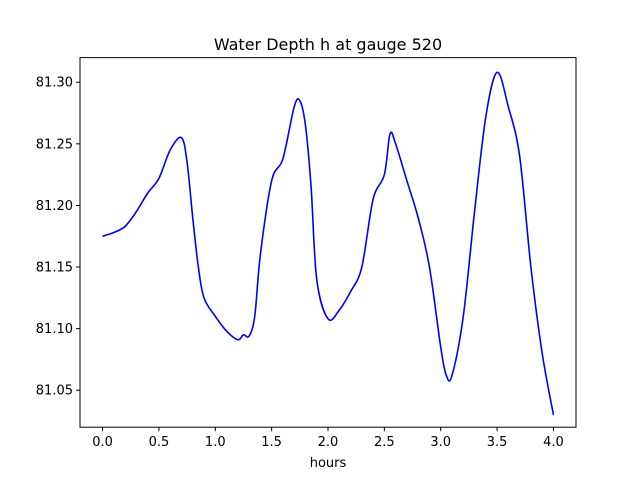  I want to click on x-tick-label: 1.5, so click(271, 442).